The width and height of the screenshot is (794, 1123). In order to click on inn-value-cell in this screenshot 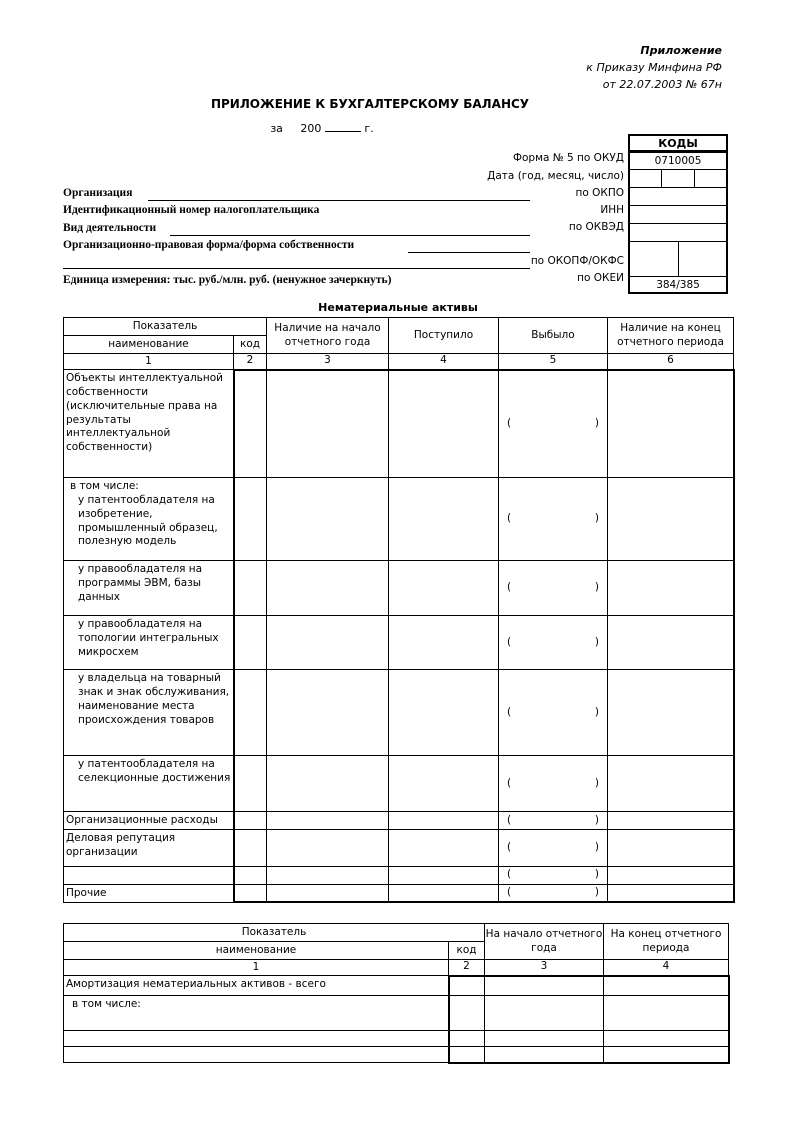, I will do `click(678, 214)`.